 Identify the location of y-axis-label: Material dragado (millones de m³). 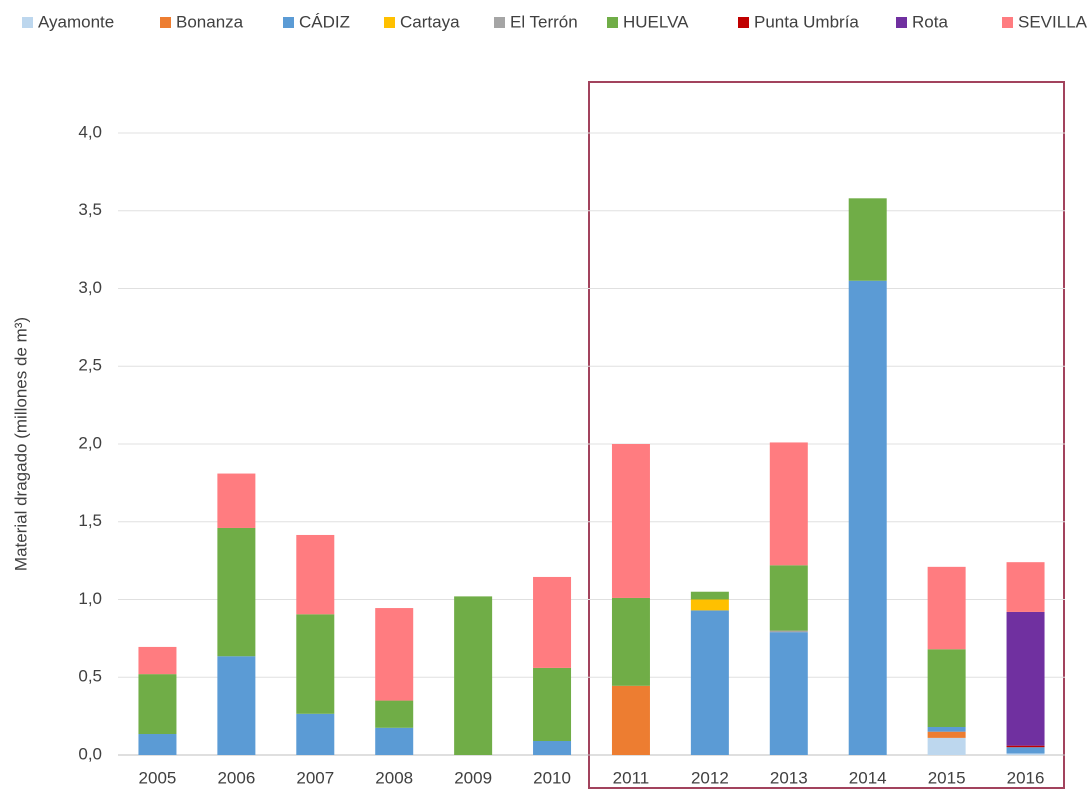
(20, 444).